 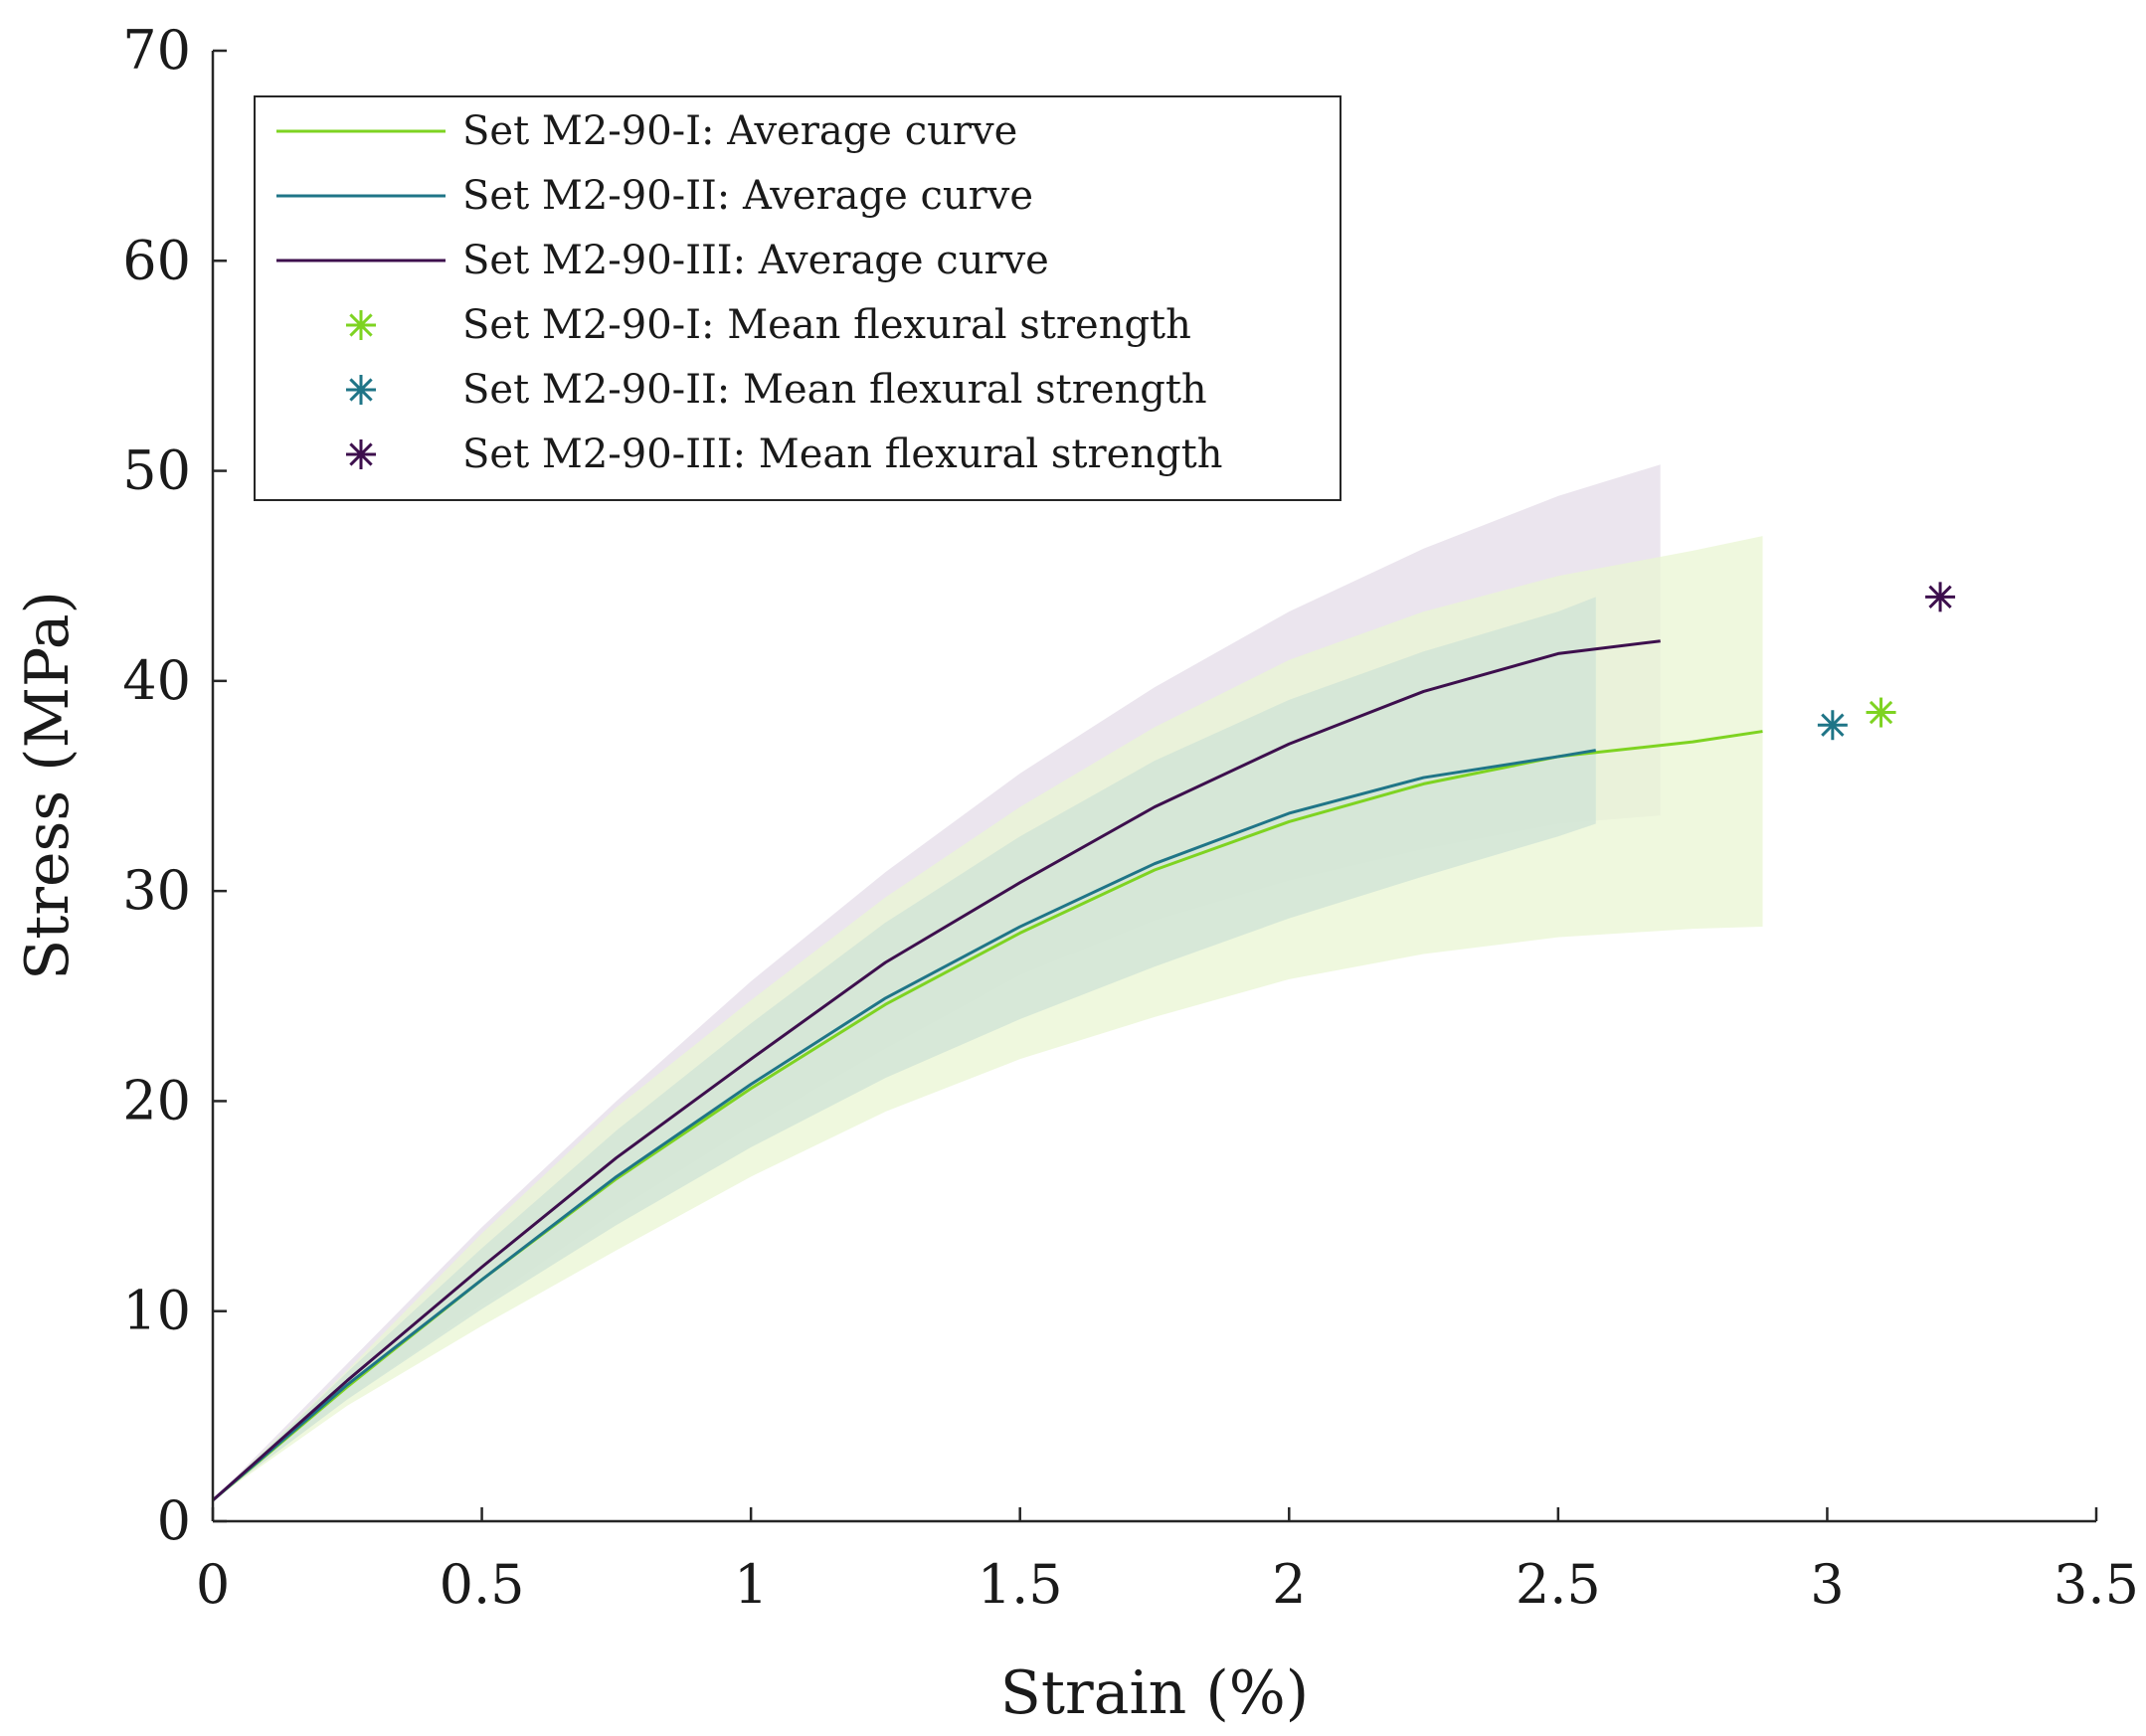 What do you see at coordinates (1154, 1693) in the screenshot?
I see `x-axis-title: Strain (%)` at bounding box center [1154, 1693].